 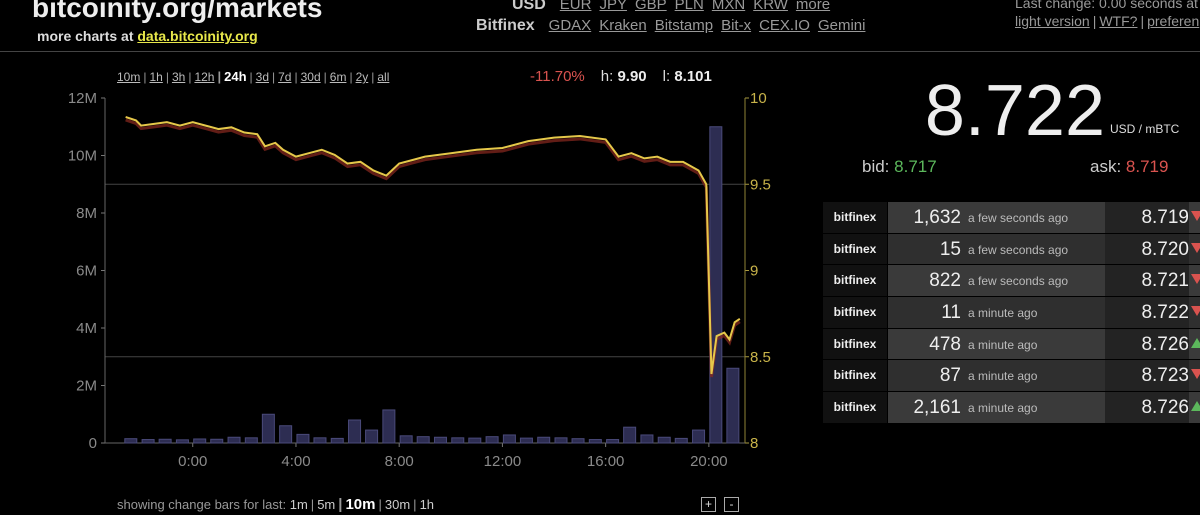 I want to click on exchange-link: Gemini, so click(x=841, y=25).